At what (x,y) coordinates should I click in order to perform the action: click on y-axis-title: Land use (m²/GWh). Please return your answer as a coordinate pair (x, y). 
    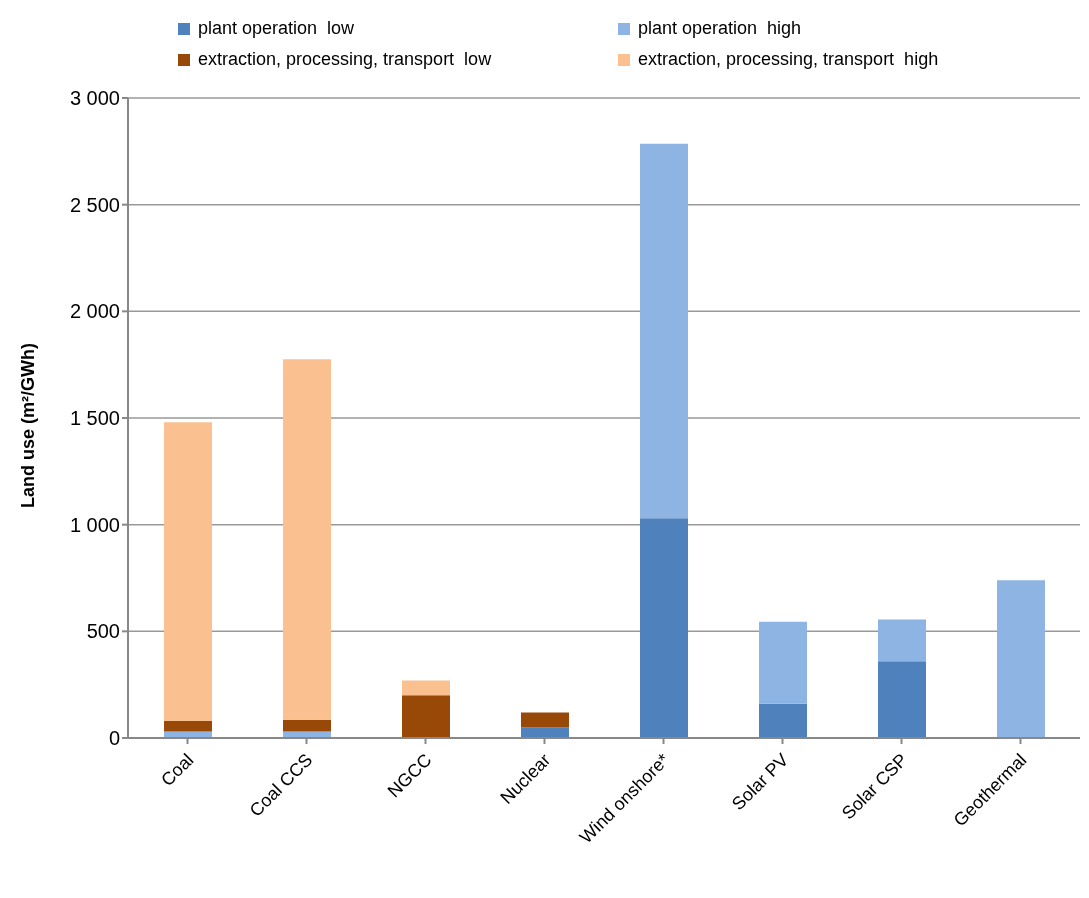
    Looking at the image, I should click on (28, 425).